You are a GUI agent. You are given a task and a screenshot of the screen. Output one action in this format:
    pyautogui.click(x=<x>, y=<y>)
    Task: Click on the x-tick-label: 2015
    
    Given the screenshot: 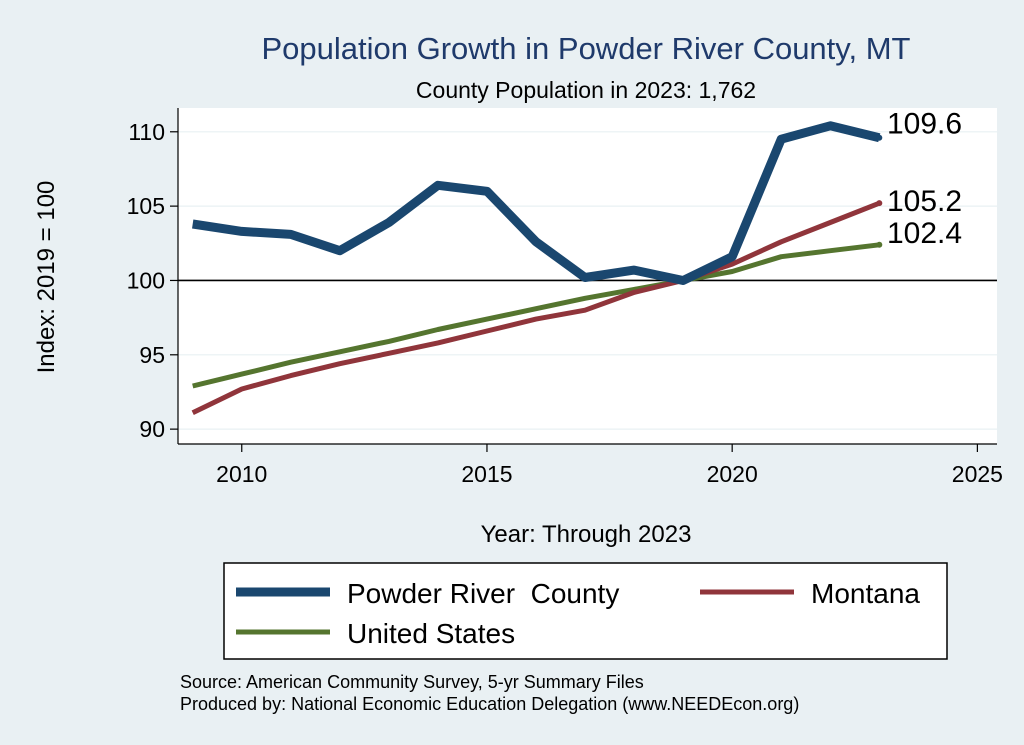 What is the action you would take?
    pyautogui.click(x=486, y=474)
    